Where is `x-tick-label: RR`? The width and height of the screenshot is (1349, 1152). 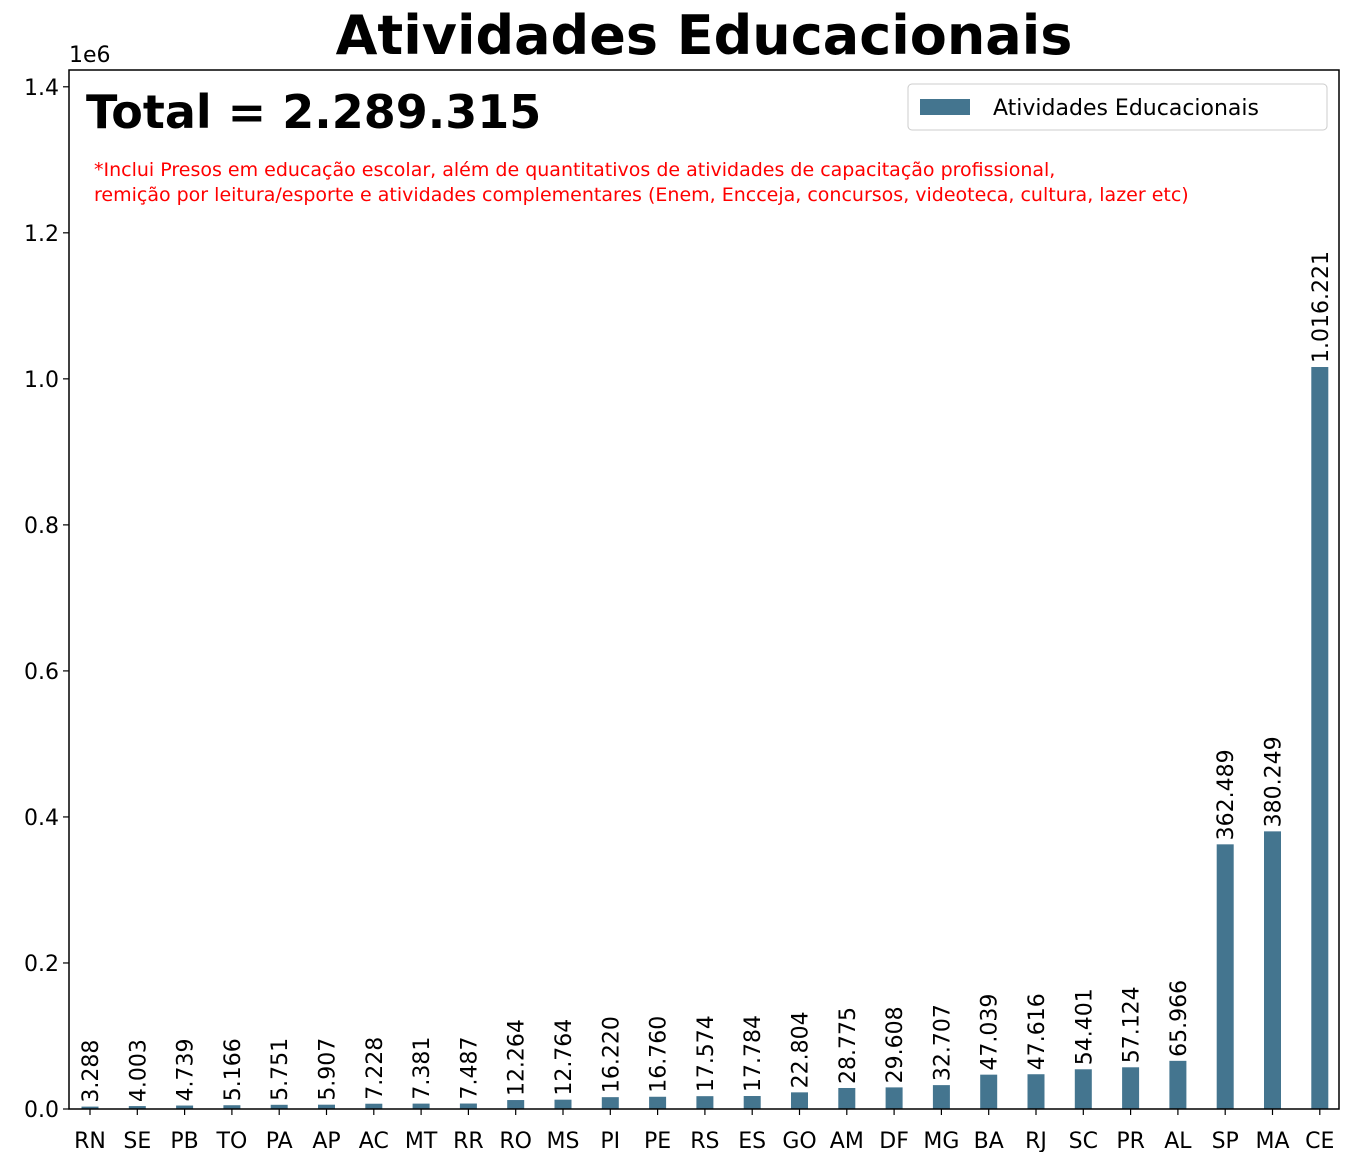
x-tick-label: RR is located at coordinates (468, 1140).